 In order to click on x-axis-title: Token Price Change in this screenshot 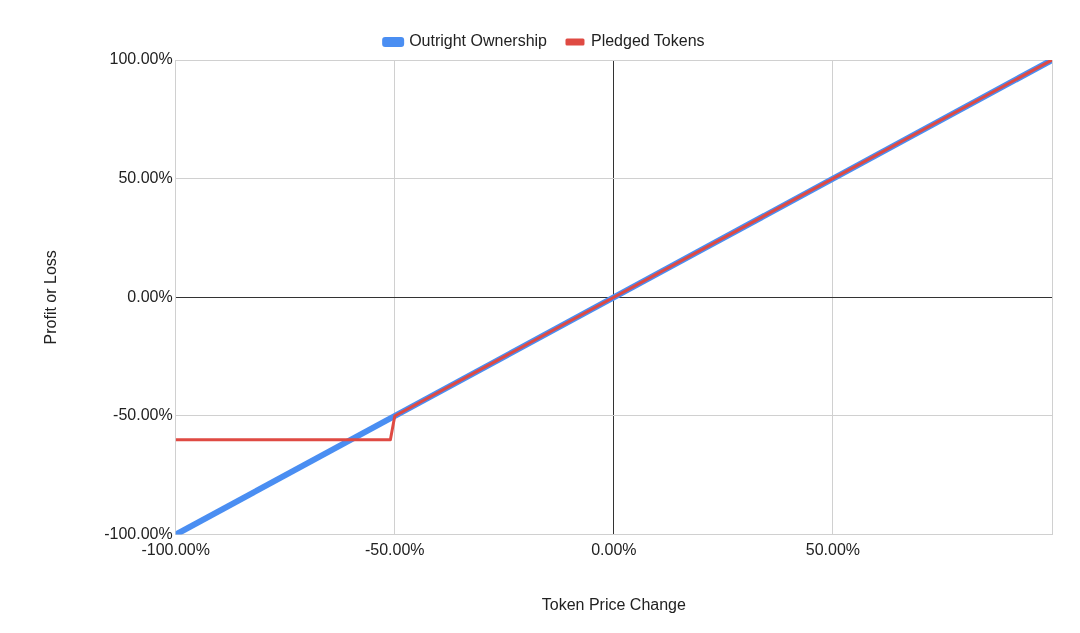, I will do `click(613, 604)`.